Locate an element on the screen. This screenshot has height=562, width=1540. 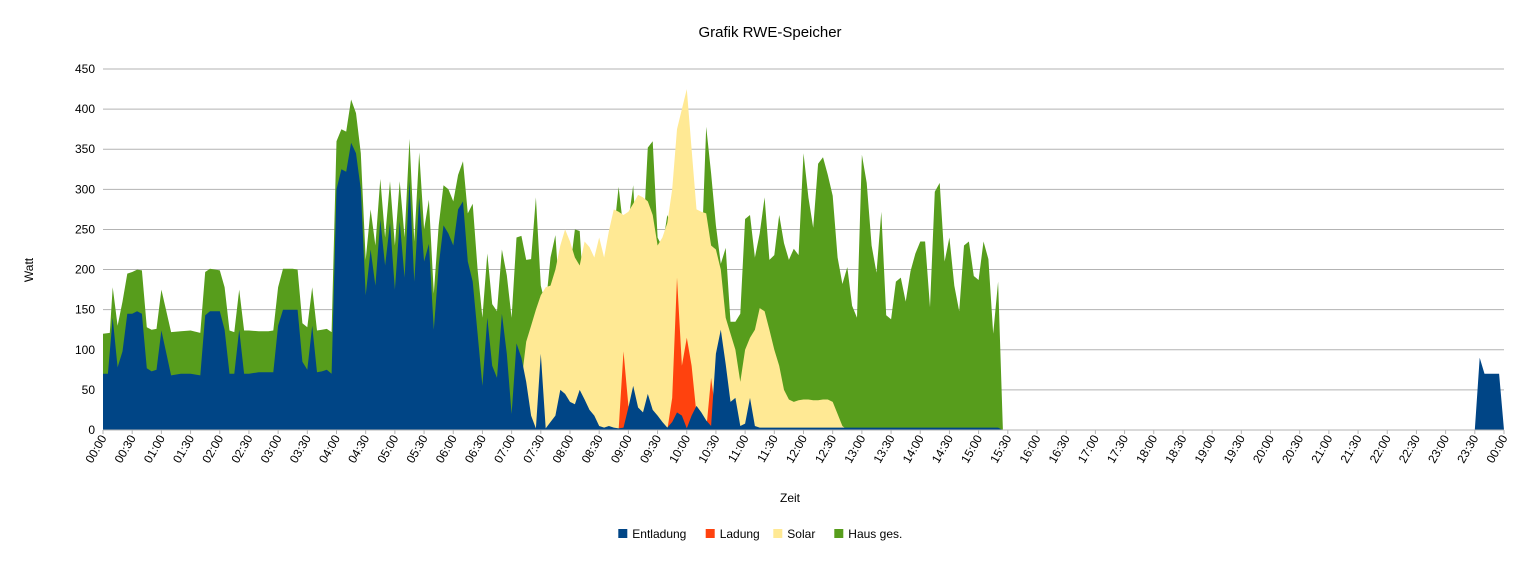
x-tick-label: 22:30 is located at coordinates (1409, 448).